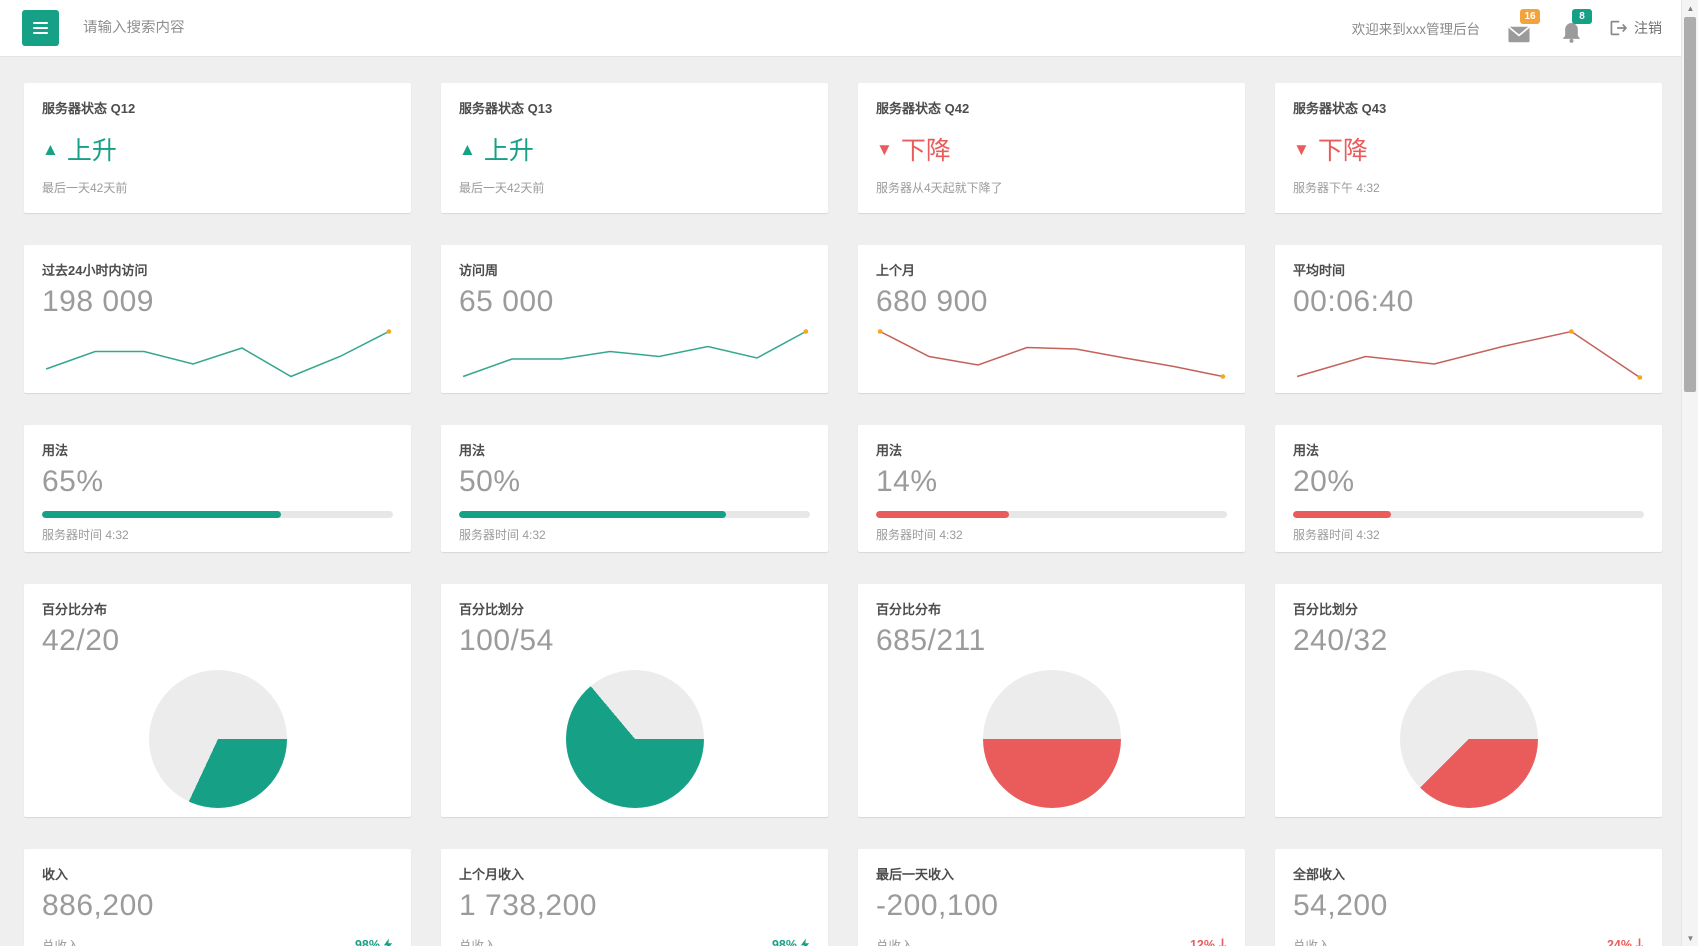 The image size is (1698, 946). What do you see at coordinates (1530, 16) in the screenshot?
I see `mail-badge: 16` at bounding box center [1530, 16].